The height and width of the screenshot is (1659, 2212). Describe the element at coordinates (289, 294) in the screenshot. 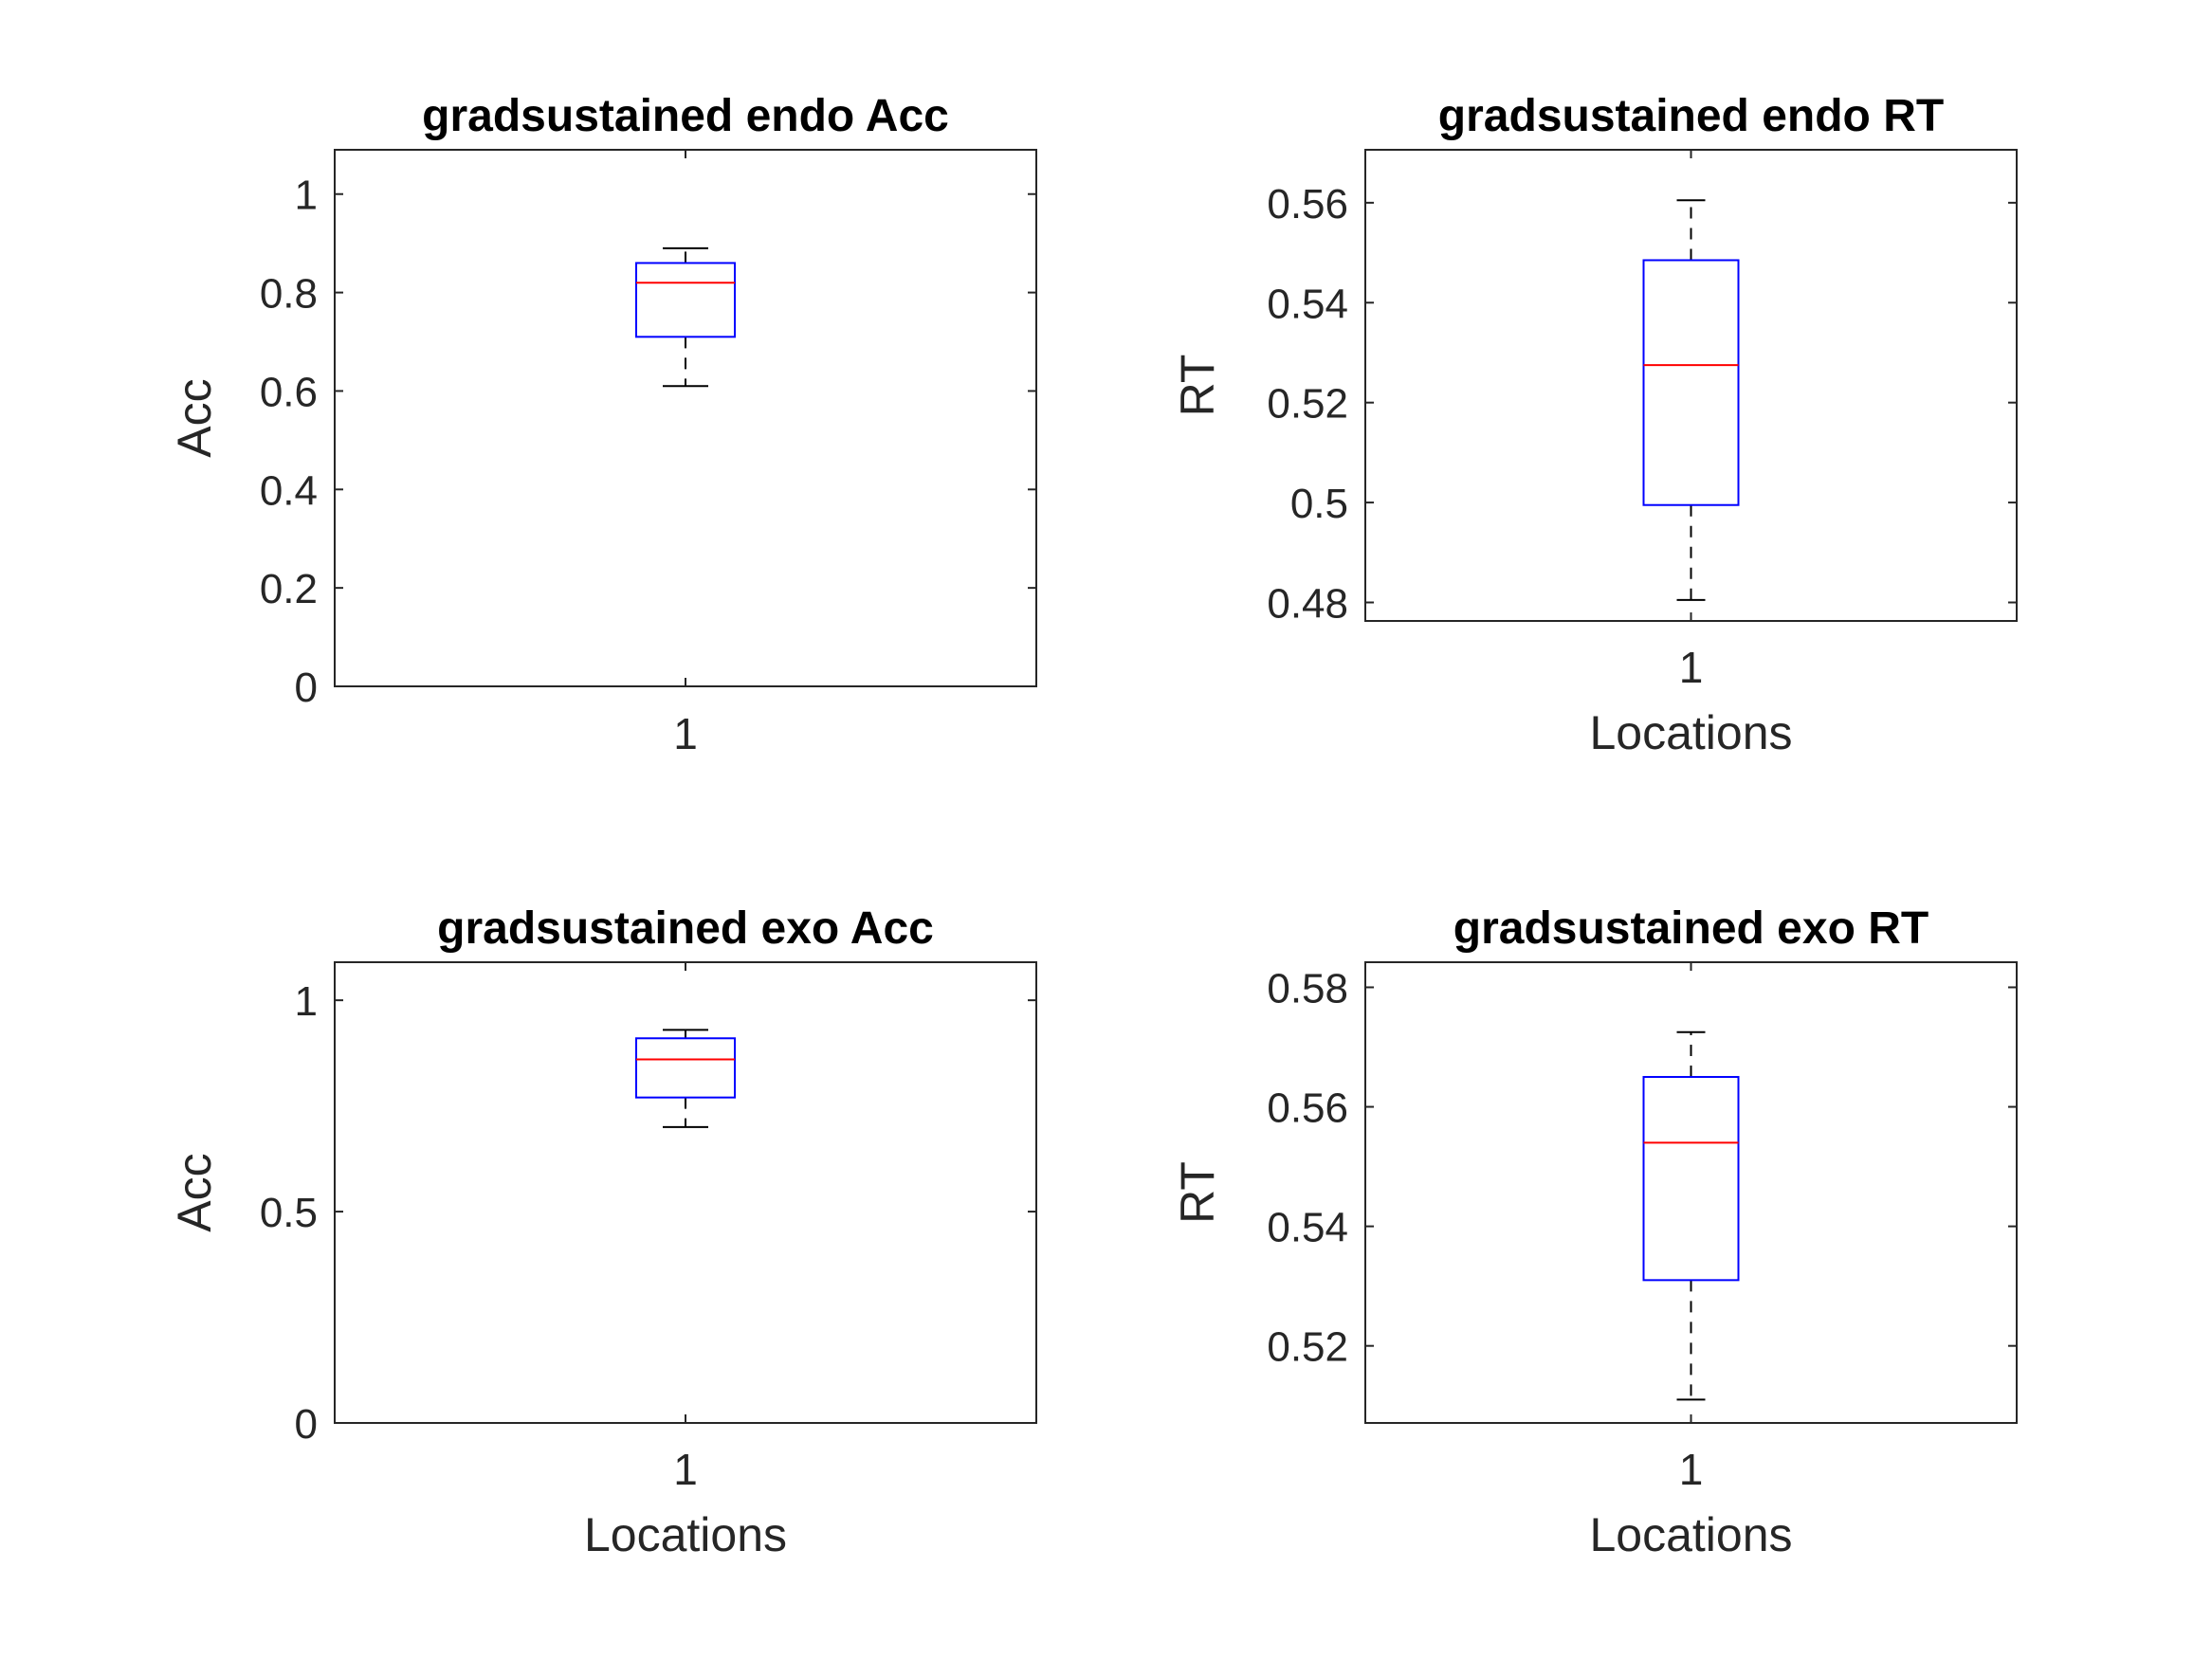

I see `y-tick-label: 0.8` at that location.